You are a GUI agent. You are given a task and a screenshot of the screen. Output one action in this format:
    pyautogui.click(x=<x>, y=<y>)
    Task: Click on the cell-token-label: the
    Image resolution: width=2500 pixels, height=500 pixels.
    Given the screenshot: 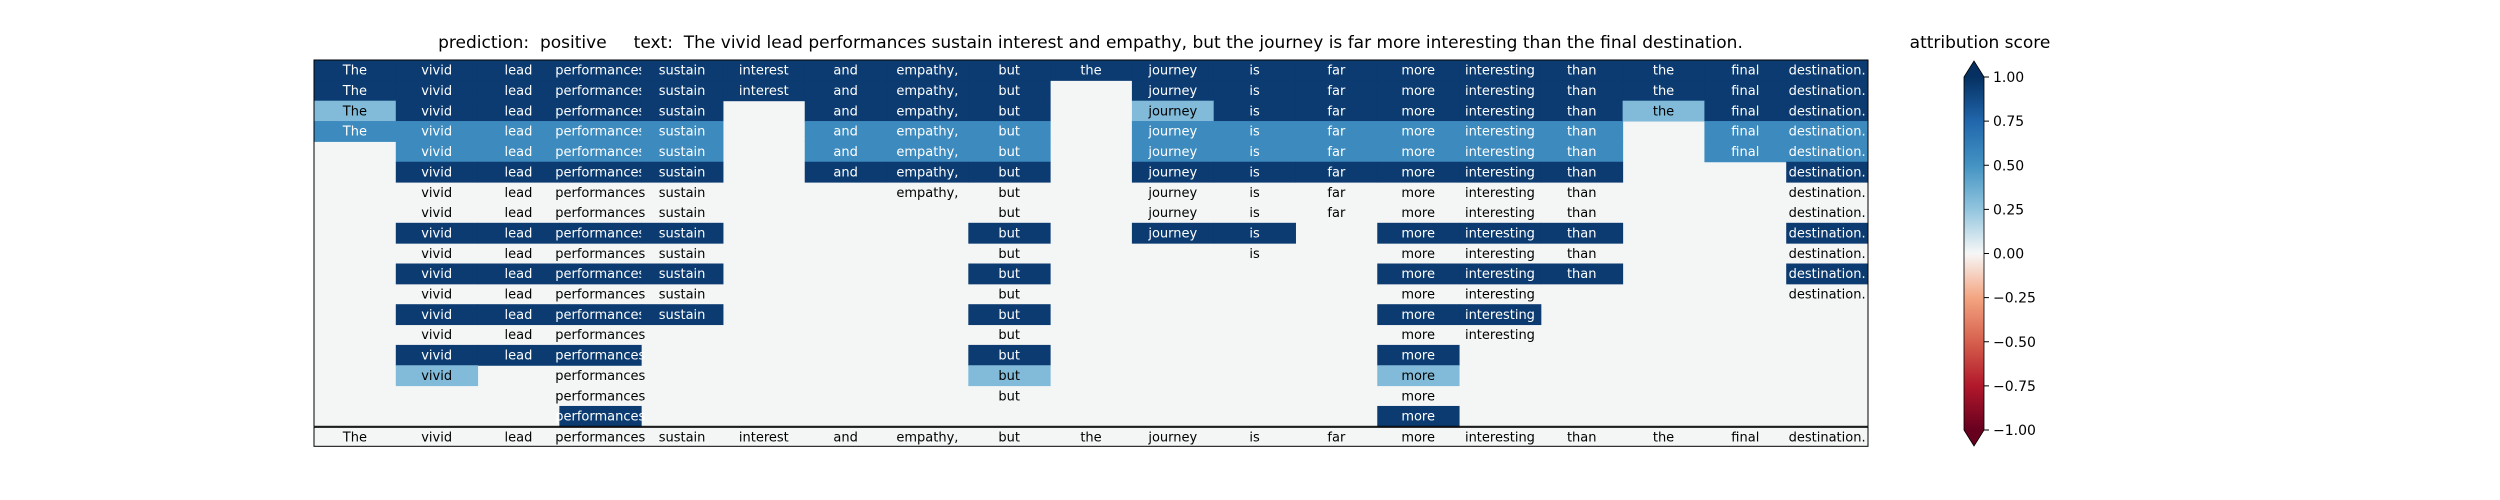 What is the action you would take?
    pyautogui.click(x=1663, y=111)
    